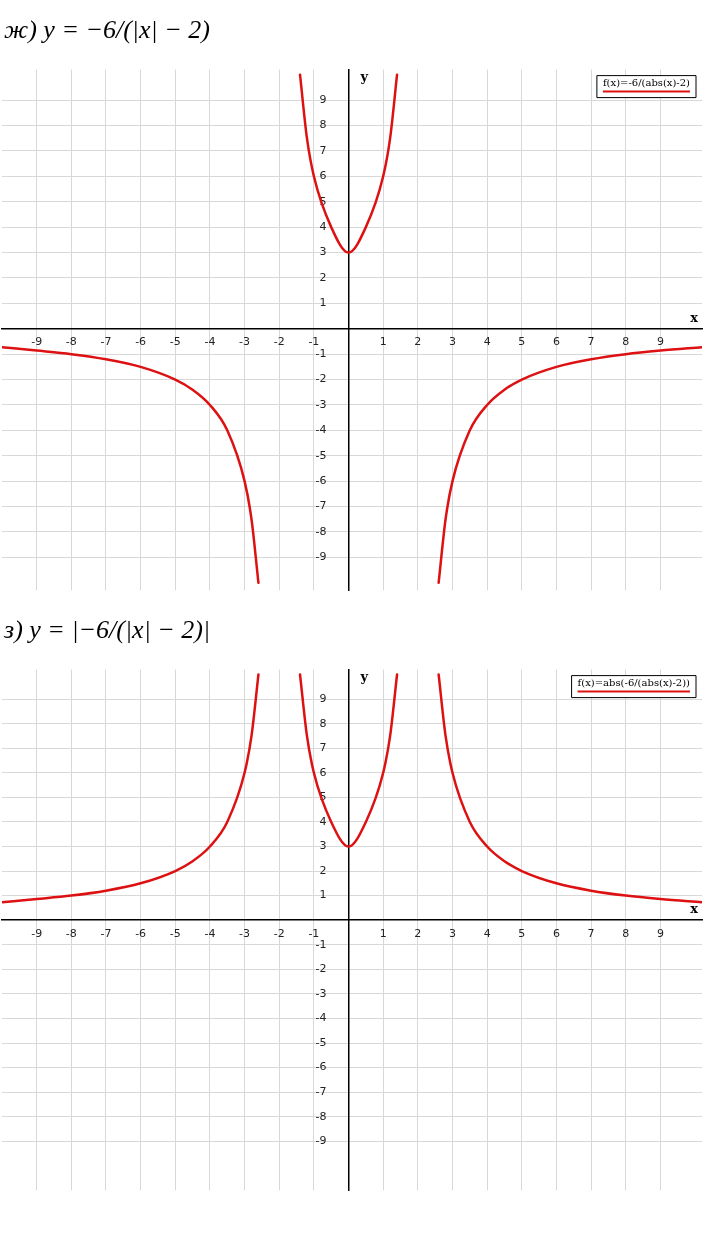 Image resolution: width=706 pixels, height=1234 pixels. I want to click on text: f(x)=abs(-6/(abs(x)-2)), so click(634, 683).